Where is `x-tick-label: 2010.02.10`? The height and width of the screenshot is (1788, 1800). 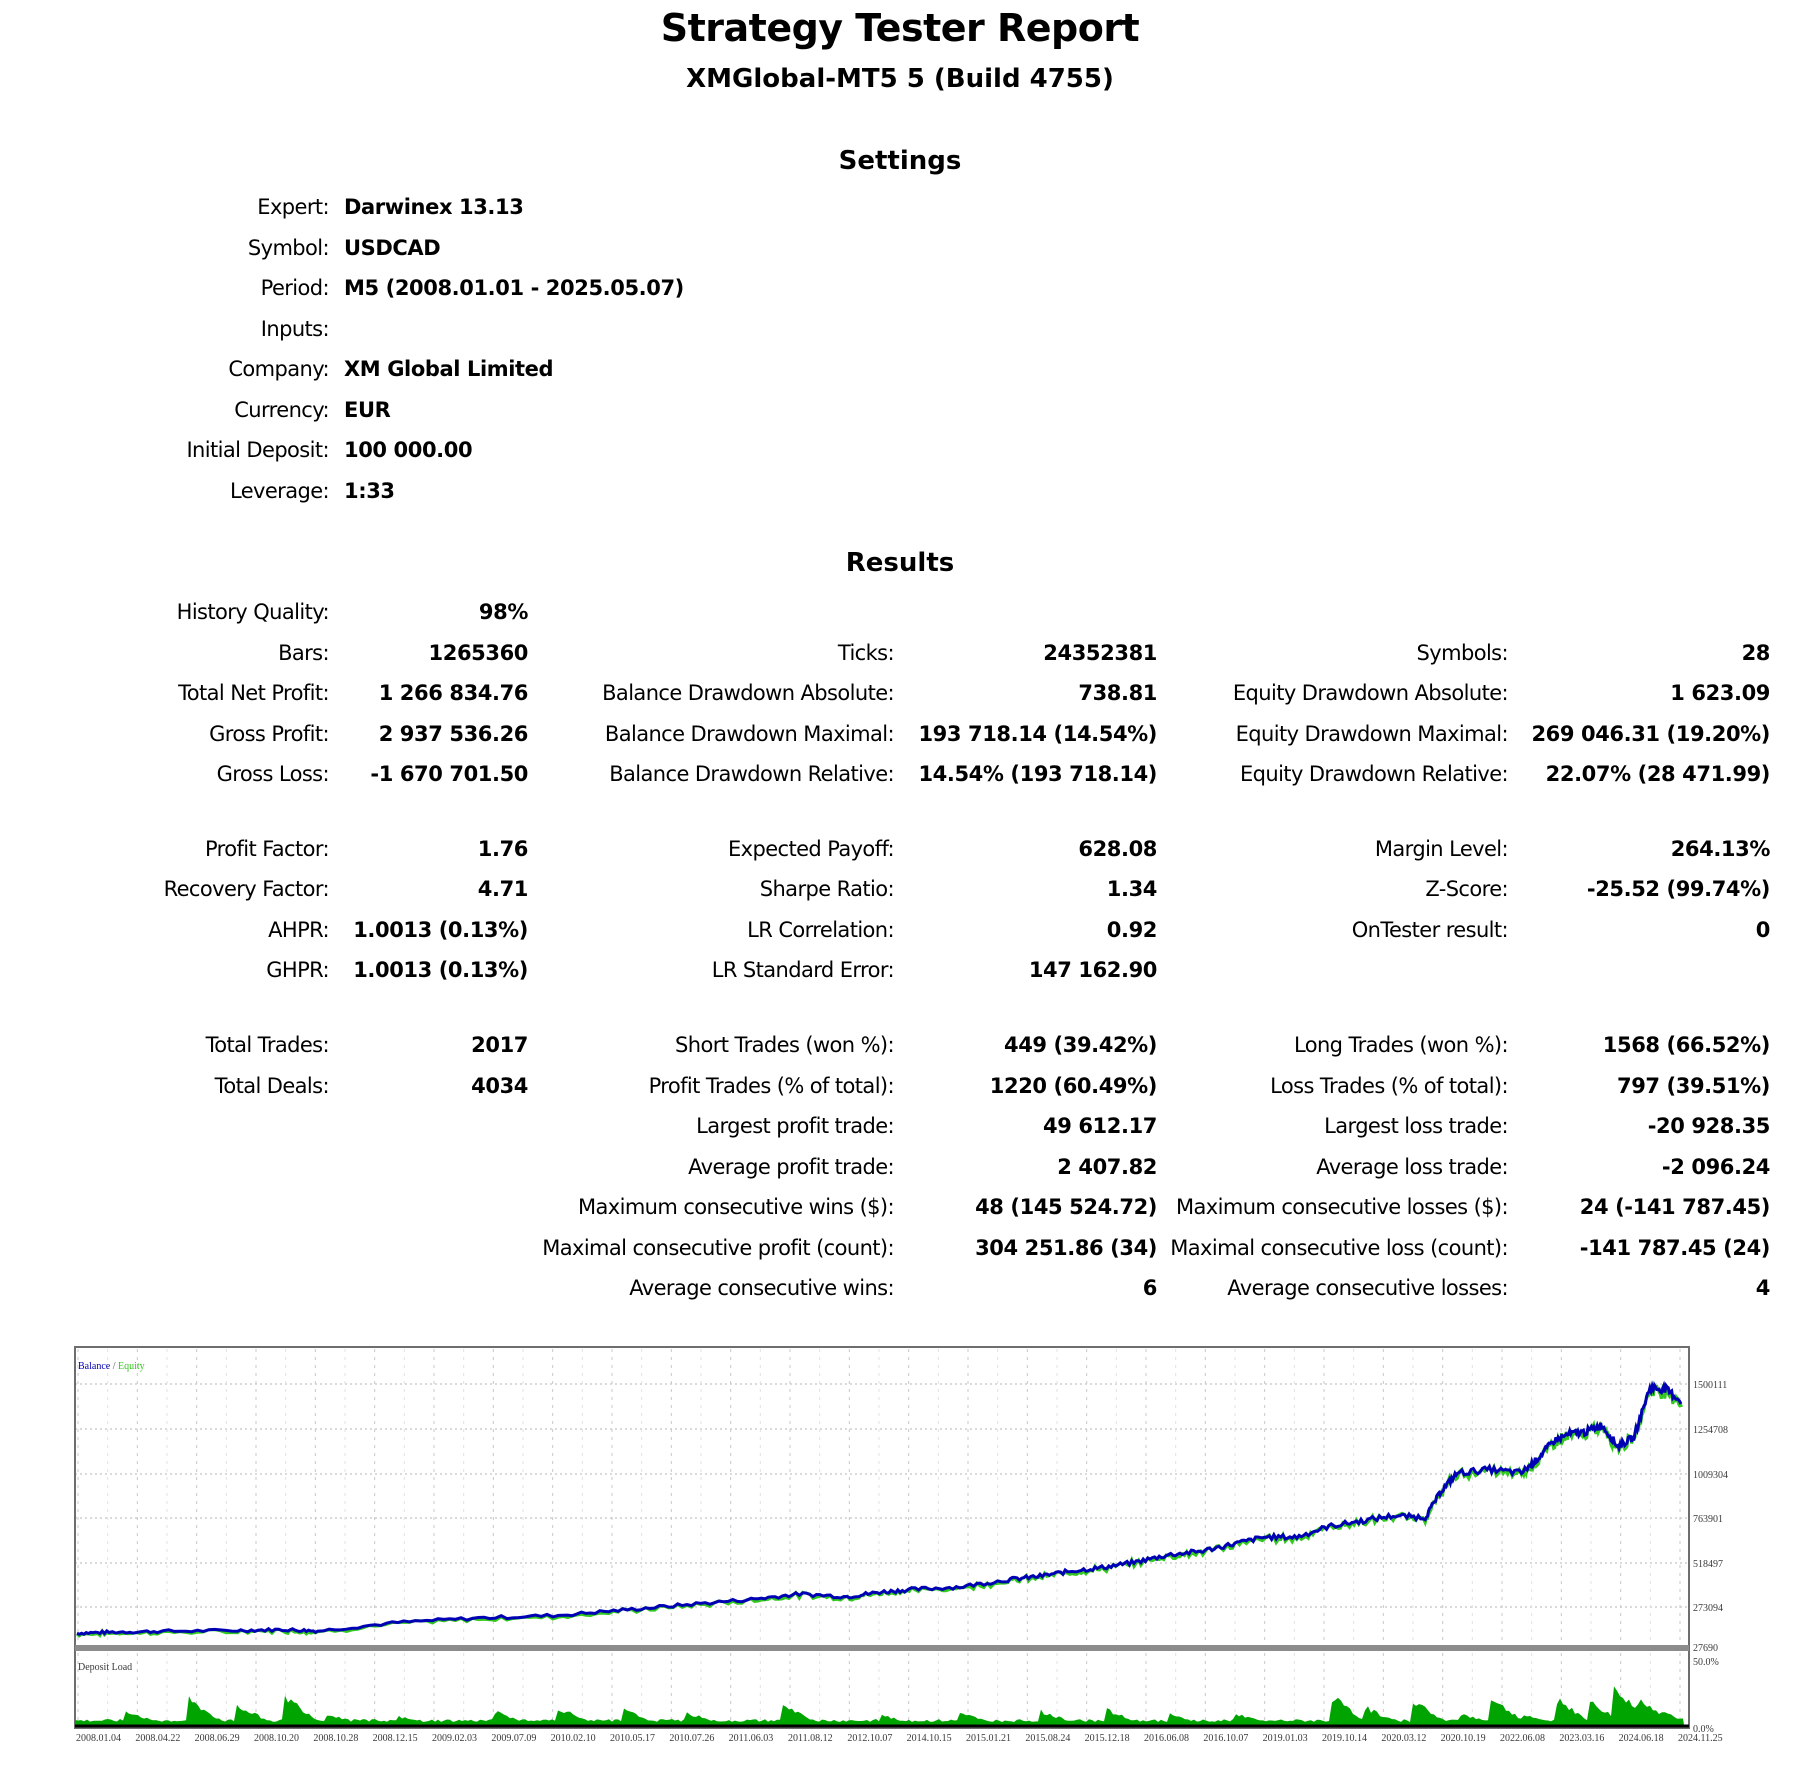
x-tick-label: 2010.02.10 is located at coordinates (573, 1738).